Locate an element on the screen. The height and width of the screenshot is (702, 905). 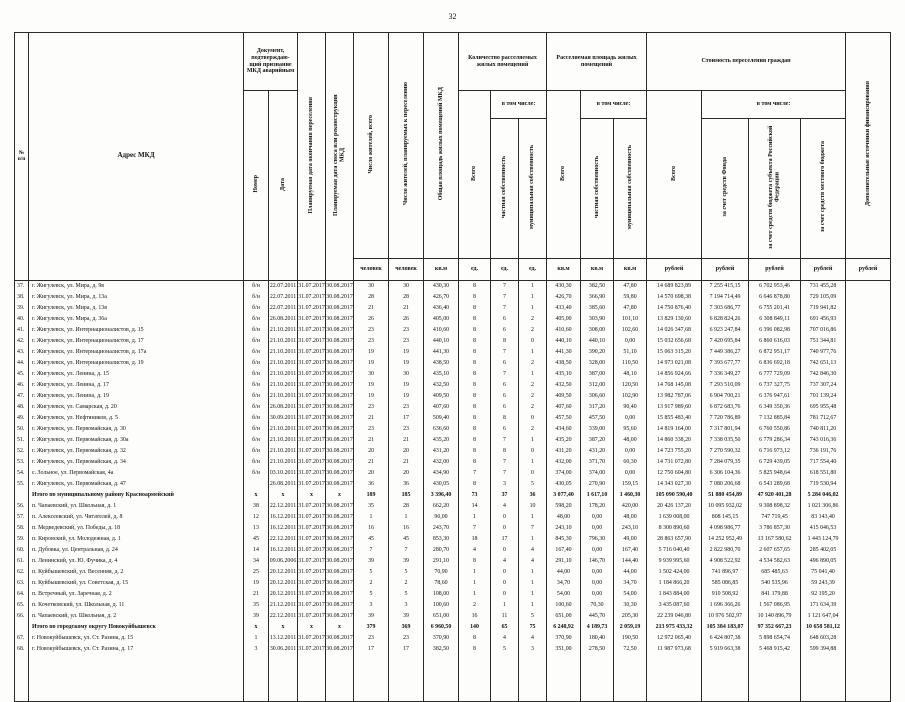
header-doc-date: Дата is located at coordinates (283, 185).